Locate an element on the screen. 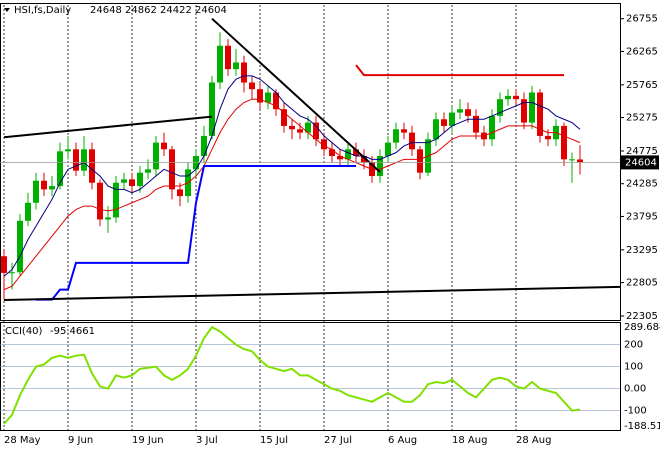  y-tick-label: 22305 is located at coordinates (642, 316).